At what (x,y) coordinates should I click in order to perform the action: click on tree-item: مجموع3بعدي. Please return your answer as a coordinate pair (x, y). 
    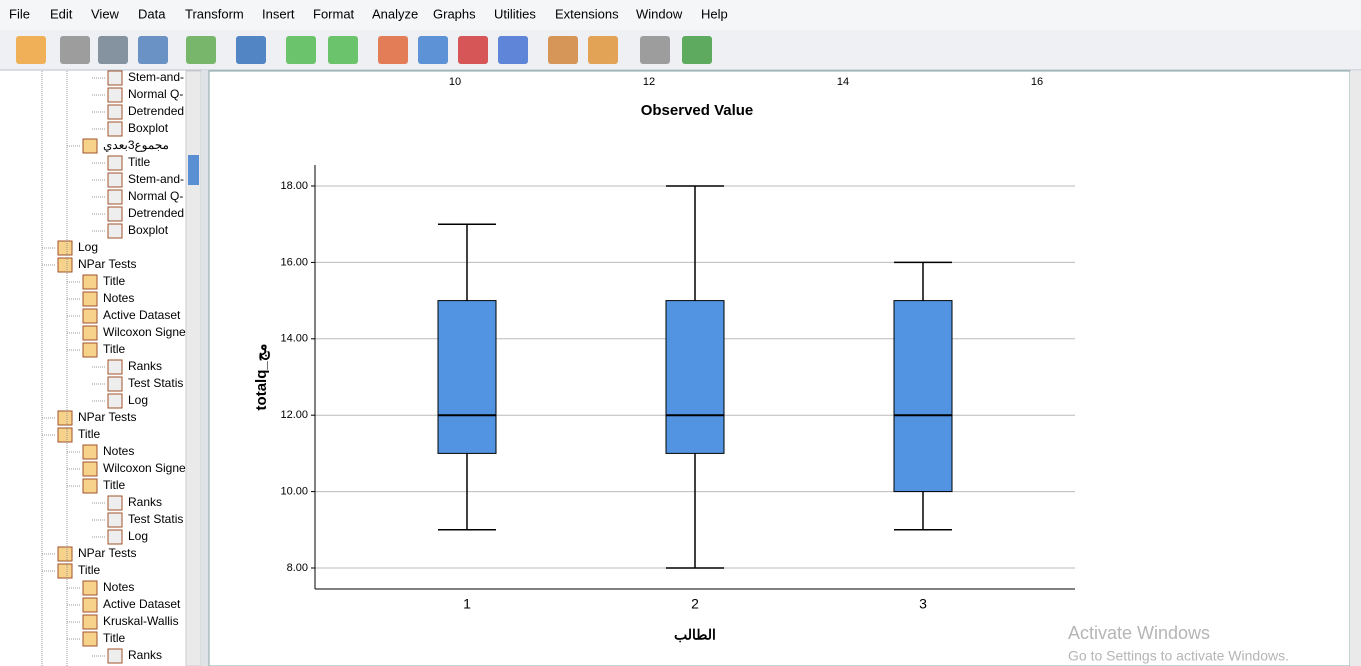
    Looking at the image, I should click on (136, 145).